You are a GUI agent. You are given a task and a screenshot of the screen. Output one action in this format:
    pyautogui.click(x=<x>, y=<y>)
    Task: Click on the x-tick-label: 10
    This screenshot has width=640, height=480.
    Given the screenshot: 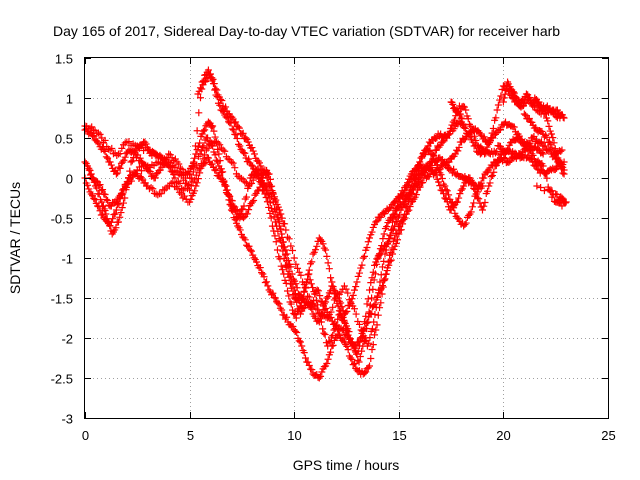 What is the action you would take?
    pyautogui.click(x=294, y=435)
    